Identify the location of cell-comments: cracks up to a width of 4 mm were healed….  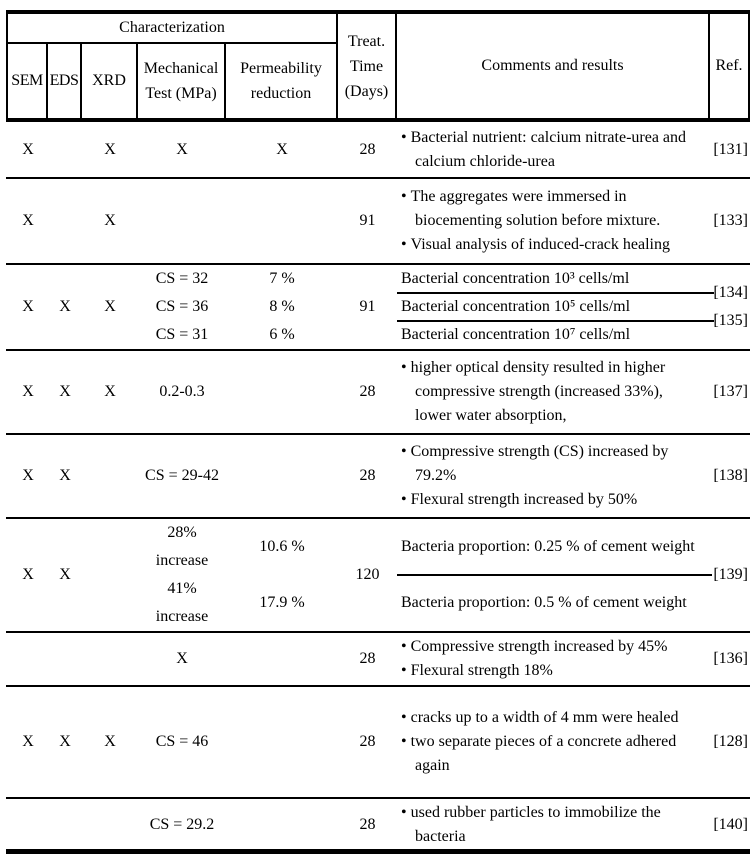
(553, 742).